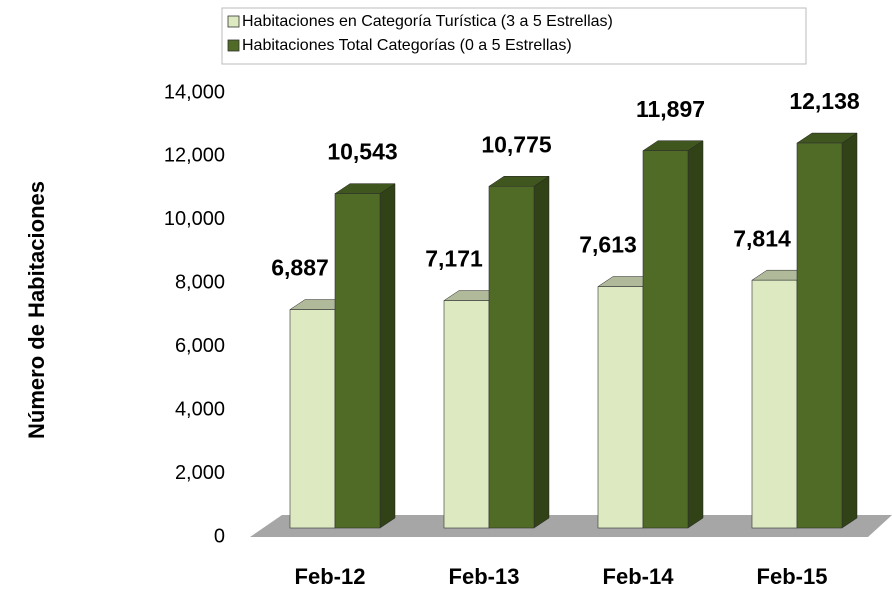  I want to click on y-tick-label: 0, so click(219, 536).